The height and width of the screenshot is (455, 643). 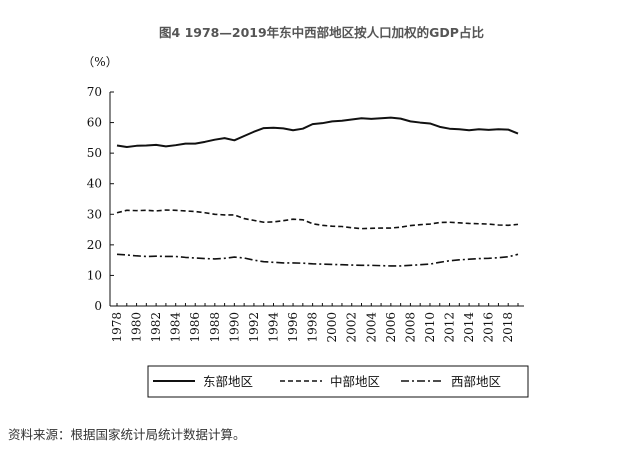 I want to click on x-tick-label: 1994, so click(x=273, y=327).